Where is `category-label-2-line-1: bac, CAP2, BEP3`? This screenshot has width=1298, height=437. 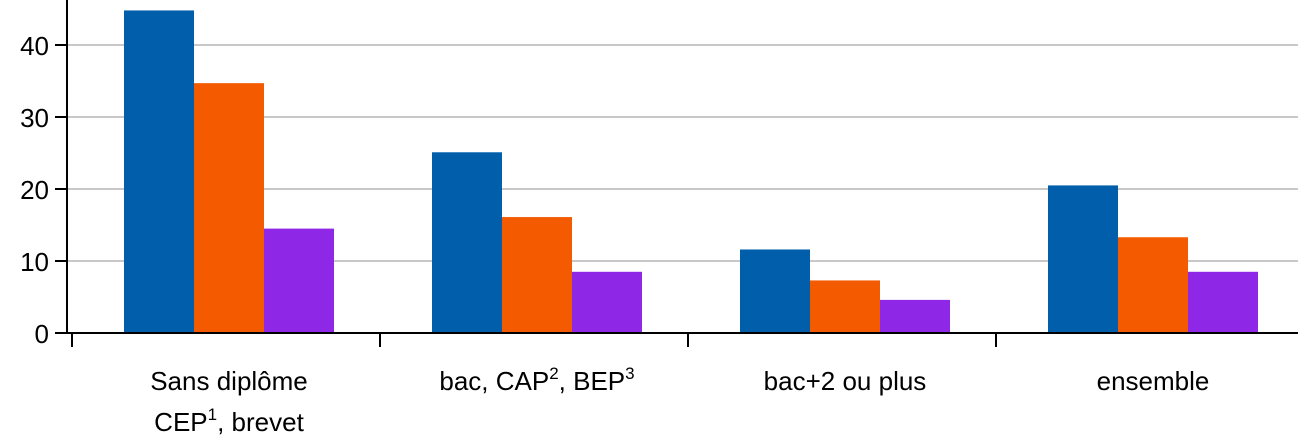 category-label-2-line-1: bac, CAP2, BEP3 is located at coordinates (536, 380).